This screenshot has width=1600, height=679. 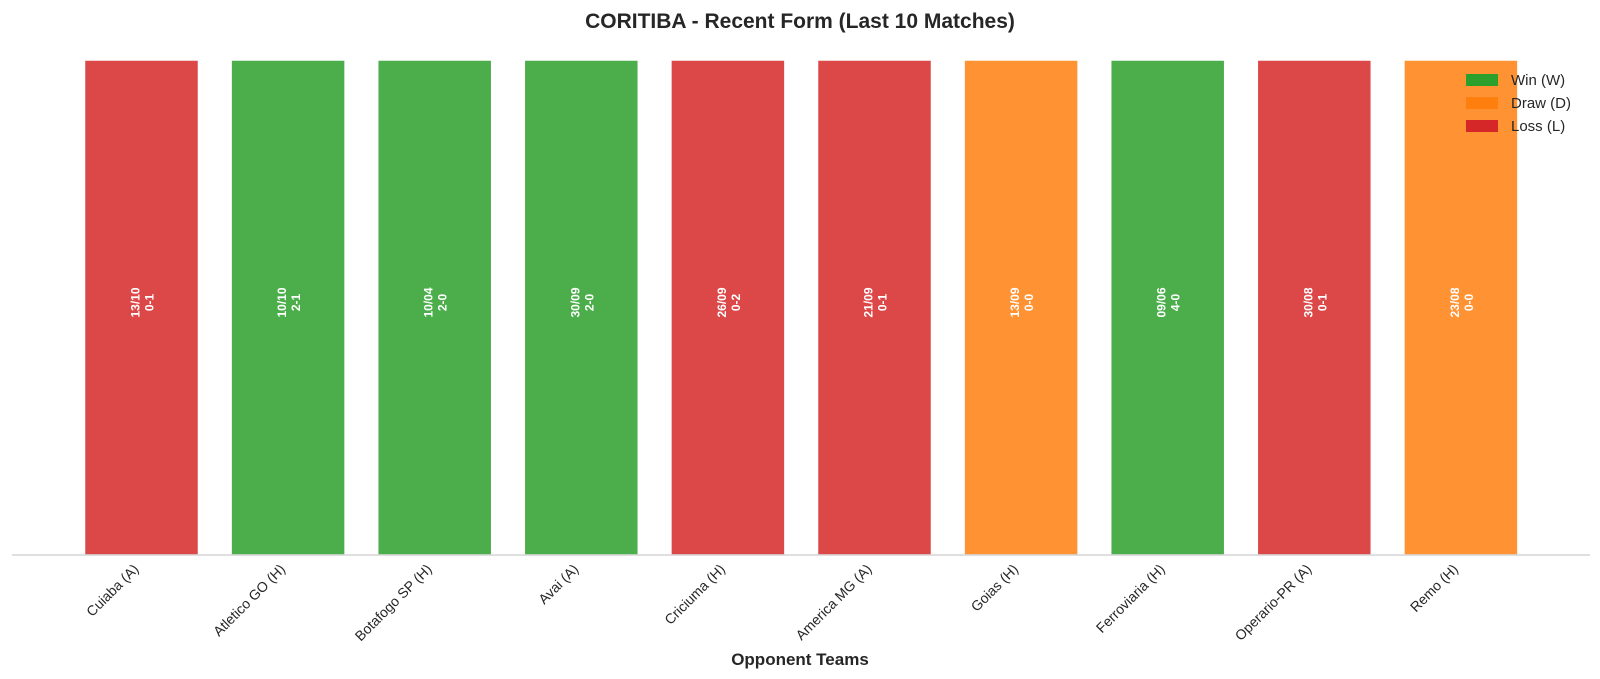 I want to click on bar-label-7: 13/090-0, so click(x=1022, y=302).